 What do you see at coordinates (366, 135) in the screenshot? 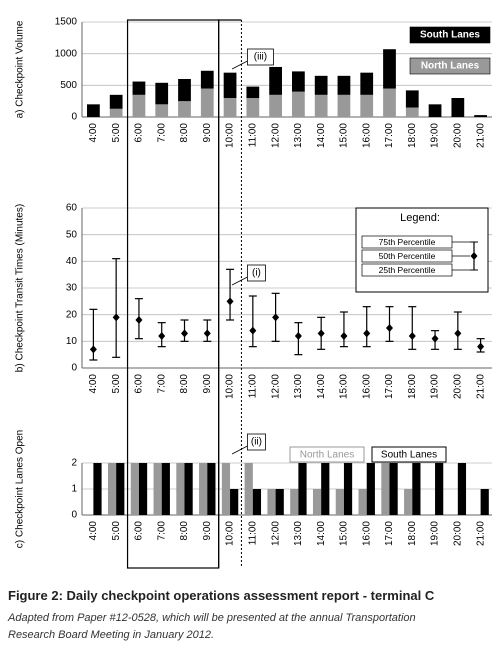
I see `x-tick-label: 16:00` at bounding box center [366, 135].